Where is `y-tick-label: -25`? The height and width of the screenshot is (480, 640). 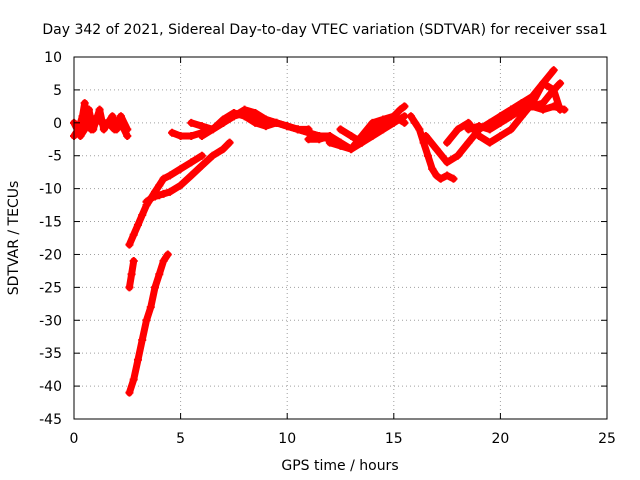 y-tick-label: -25 is located at coordinates (50, 288).